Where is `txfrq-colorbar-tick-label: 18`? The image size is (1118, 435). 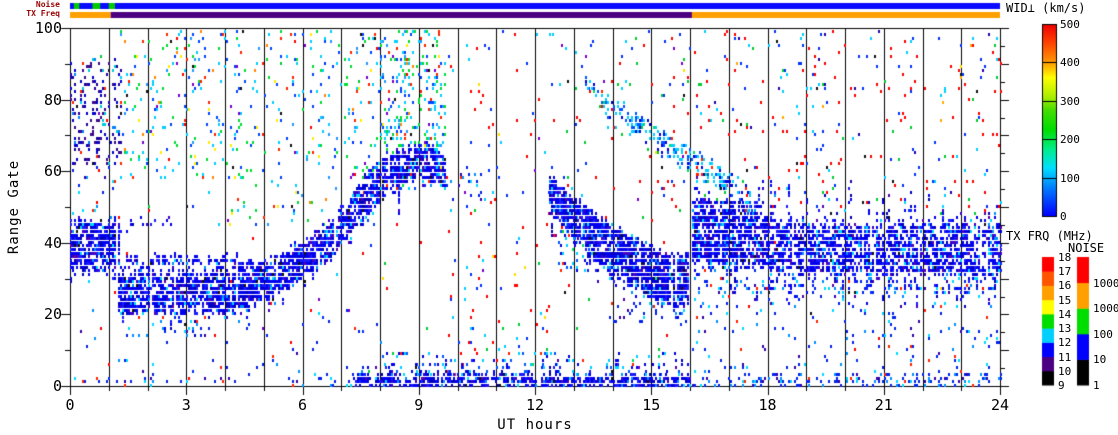
txfrq-colorbar-tick-label: 18 is located at coordinates (1065, 257).